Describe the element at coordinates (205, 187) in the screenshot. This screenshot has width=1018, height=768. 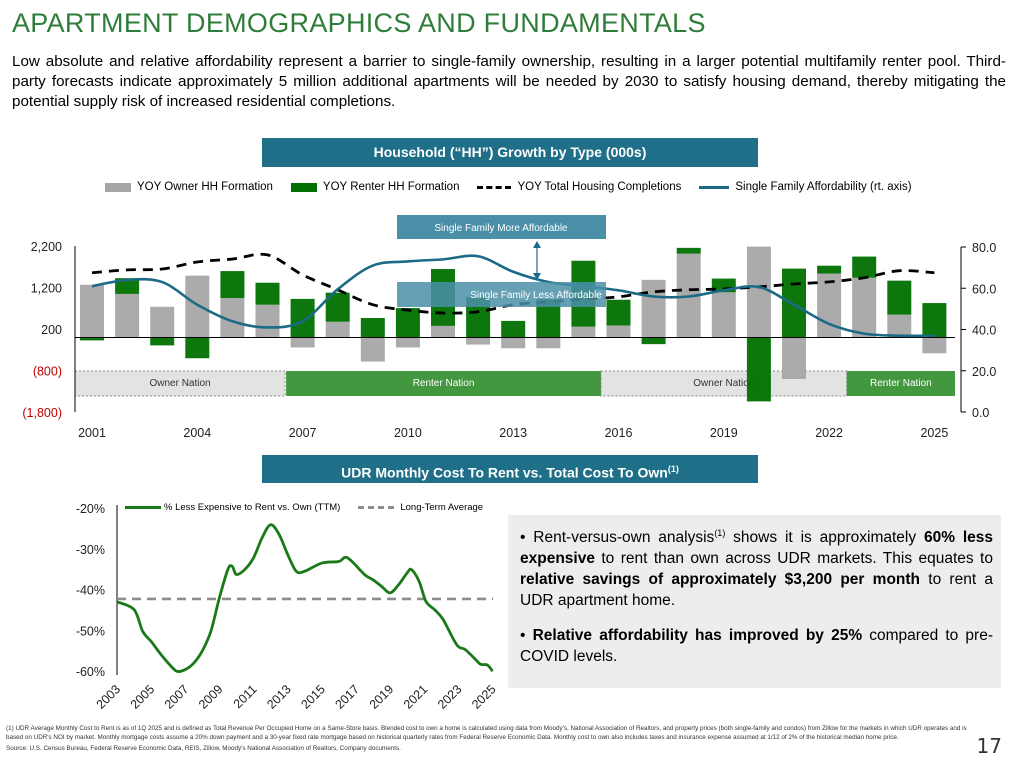
I see `legend-owner: YOY Owner HH Formation` at that location.